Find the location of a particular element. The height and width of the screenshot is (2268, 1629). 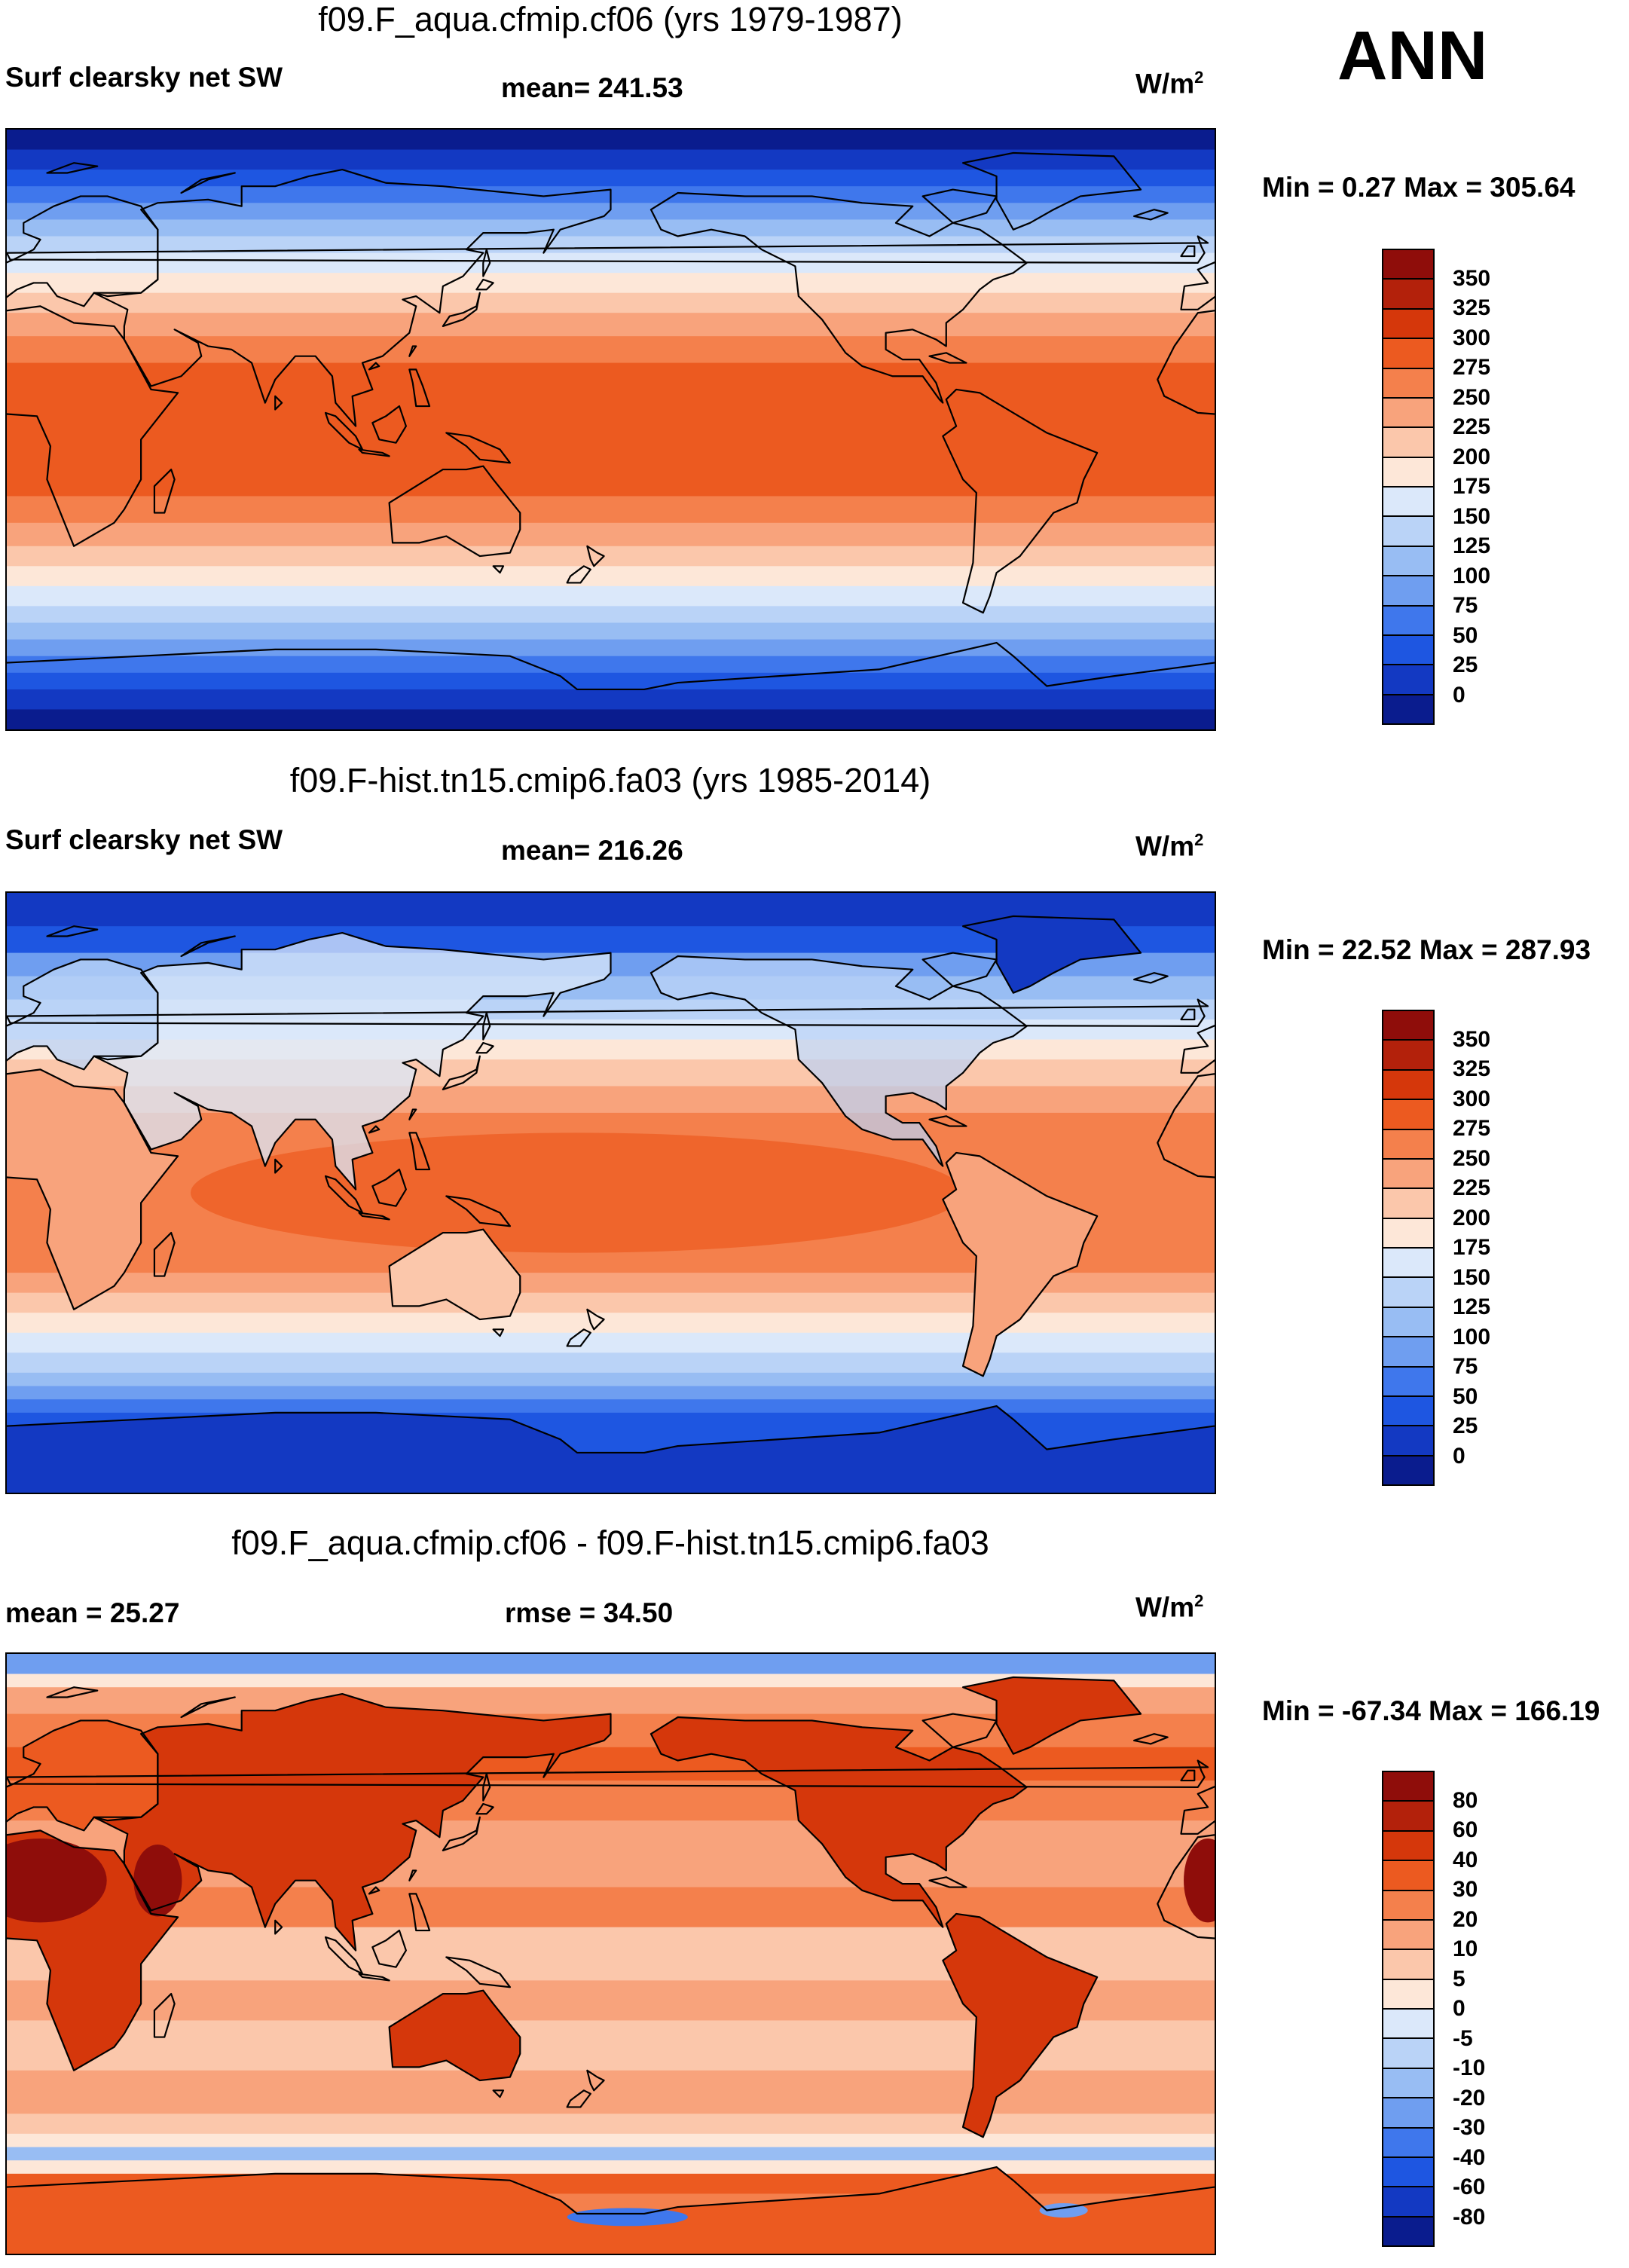

panel-3-minmax: Min = -67.34 Max = 166.19 is located at coordinates (1431, 1710).